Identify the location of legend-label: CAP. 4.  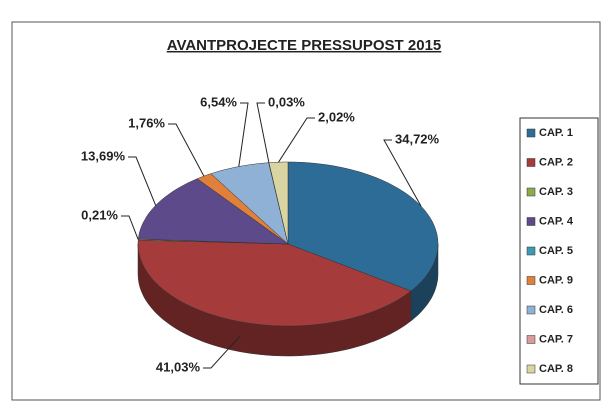
(556, 221).